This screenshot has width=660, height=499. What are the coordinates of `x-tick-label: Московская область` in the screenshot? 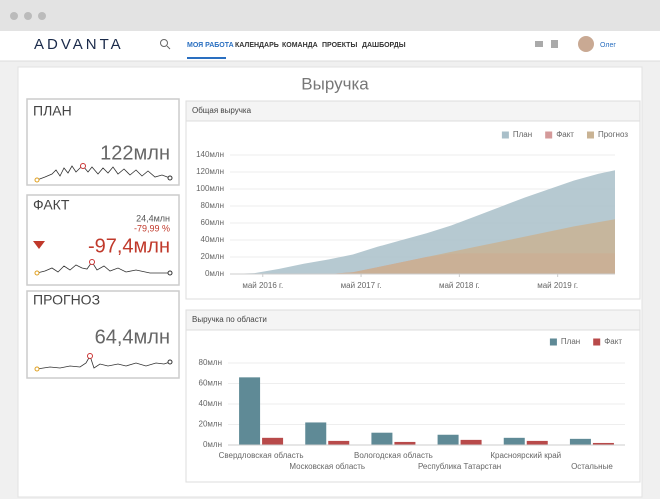 It's located at (327, 466).